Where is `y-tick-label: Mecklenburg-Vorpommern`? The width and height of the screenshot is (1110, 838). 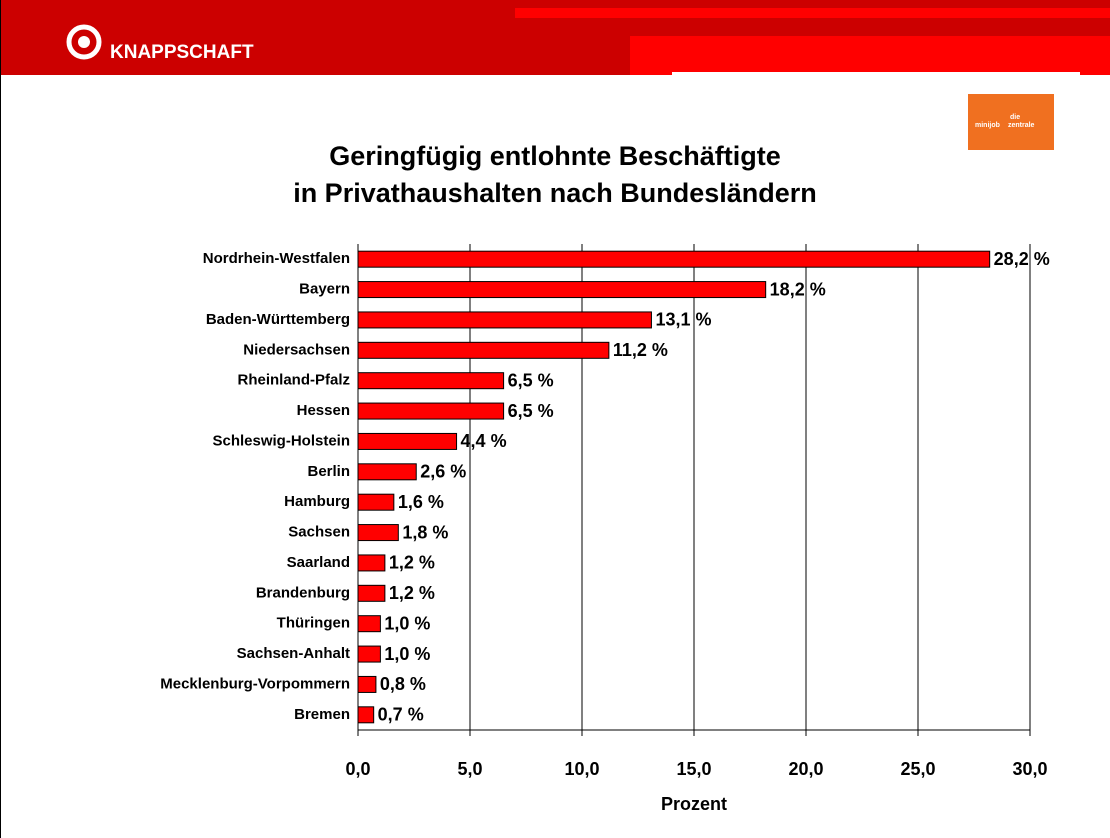 y-tick-label: Mecklenburg-Vorpommern is located at coordinates (255, 683).